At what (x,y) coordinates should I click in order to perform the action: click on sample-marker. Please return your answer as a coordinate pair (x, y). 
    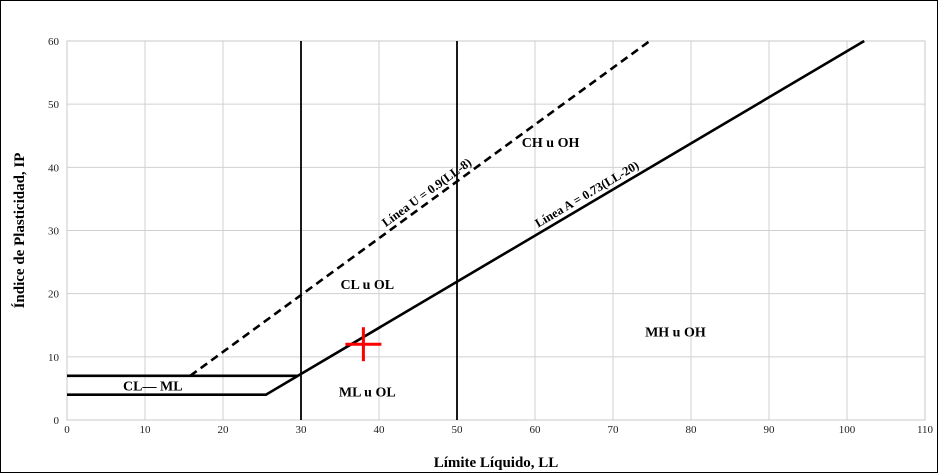
    Looking at the image, I should click on (363, 344).